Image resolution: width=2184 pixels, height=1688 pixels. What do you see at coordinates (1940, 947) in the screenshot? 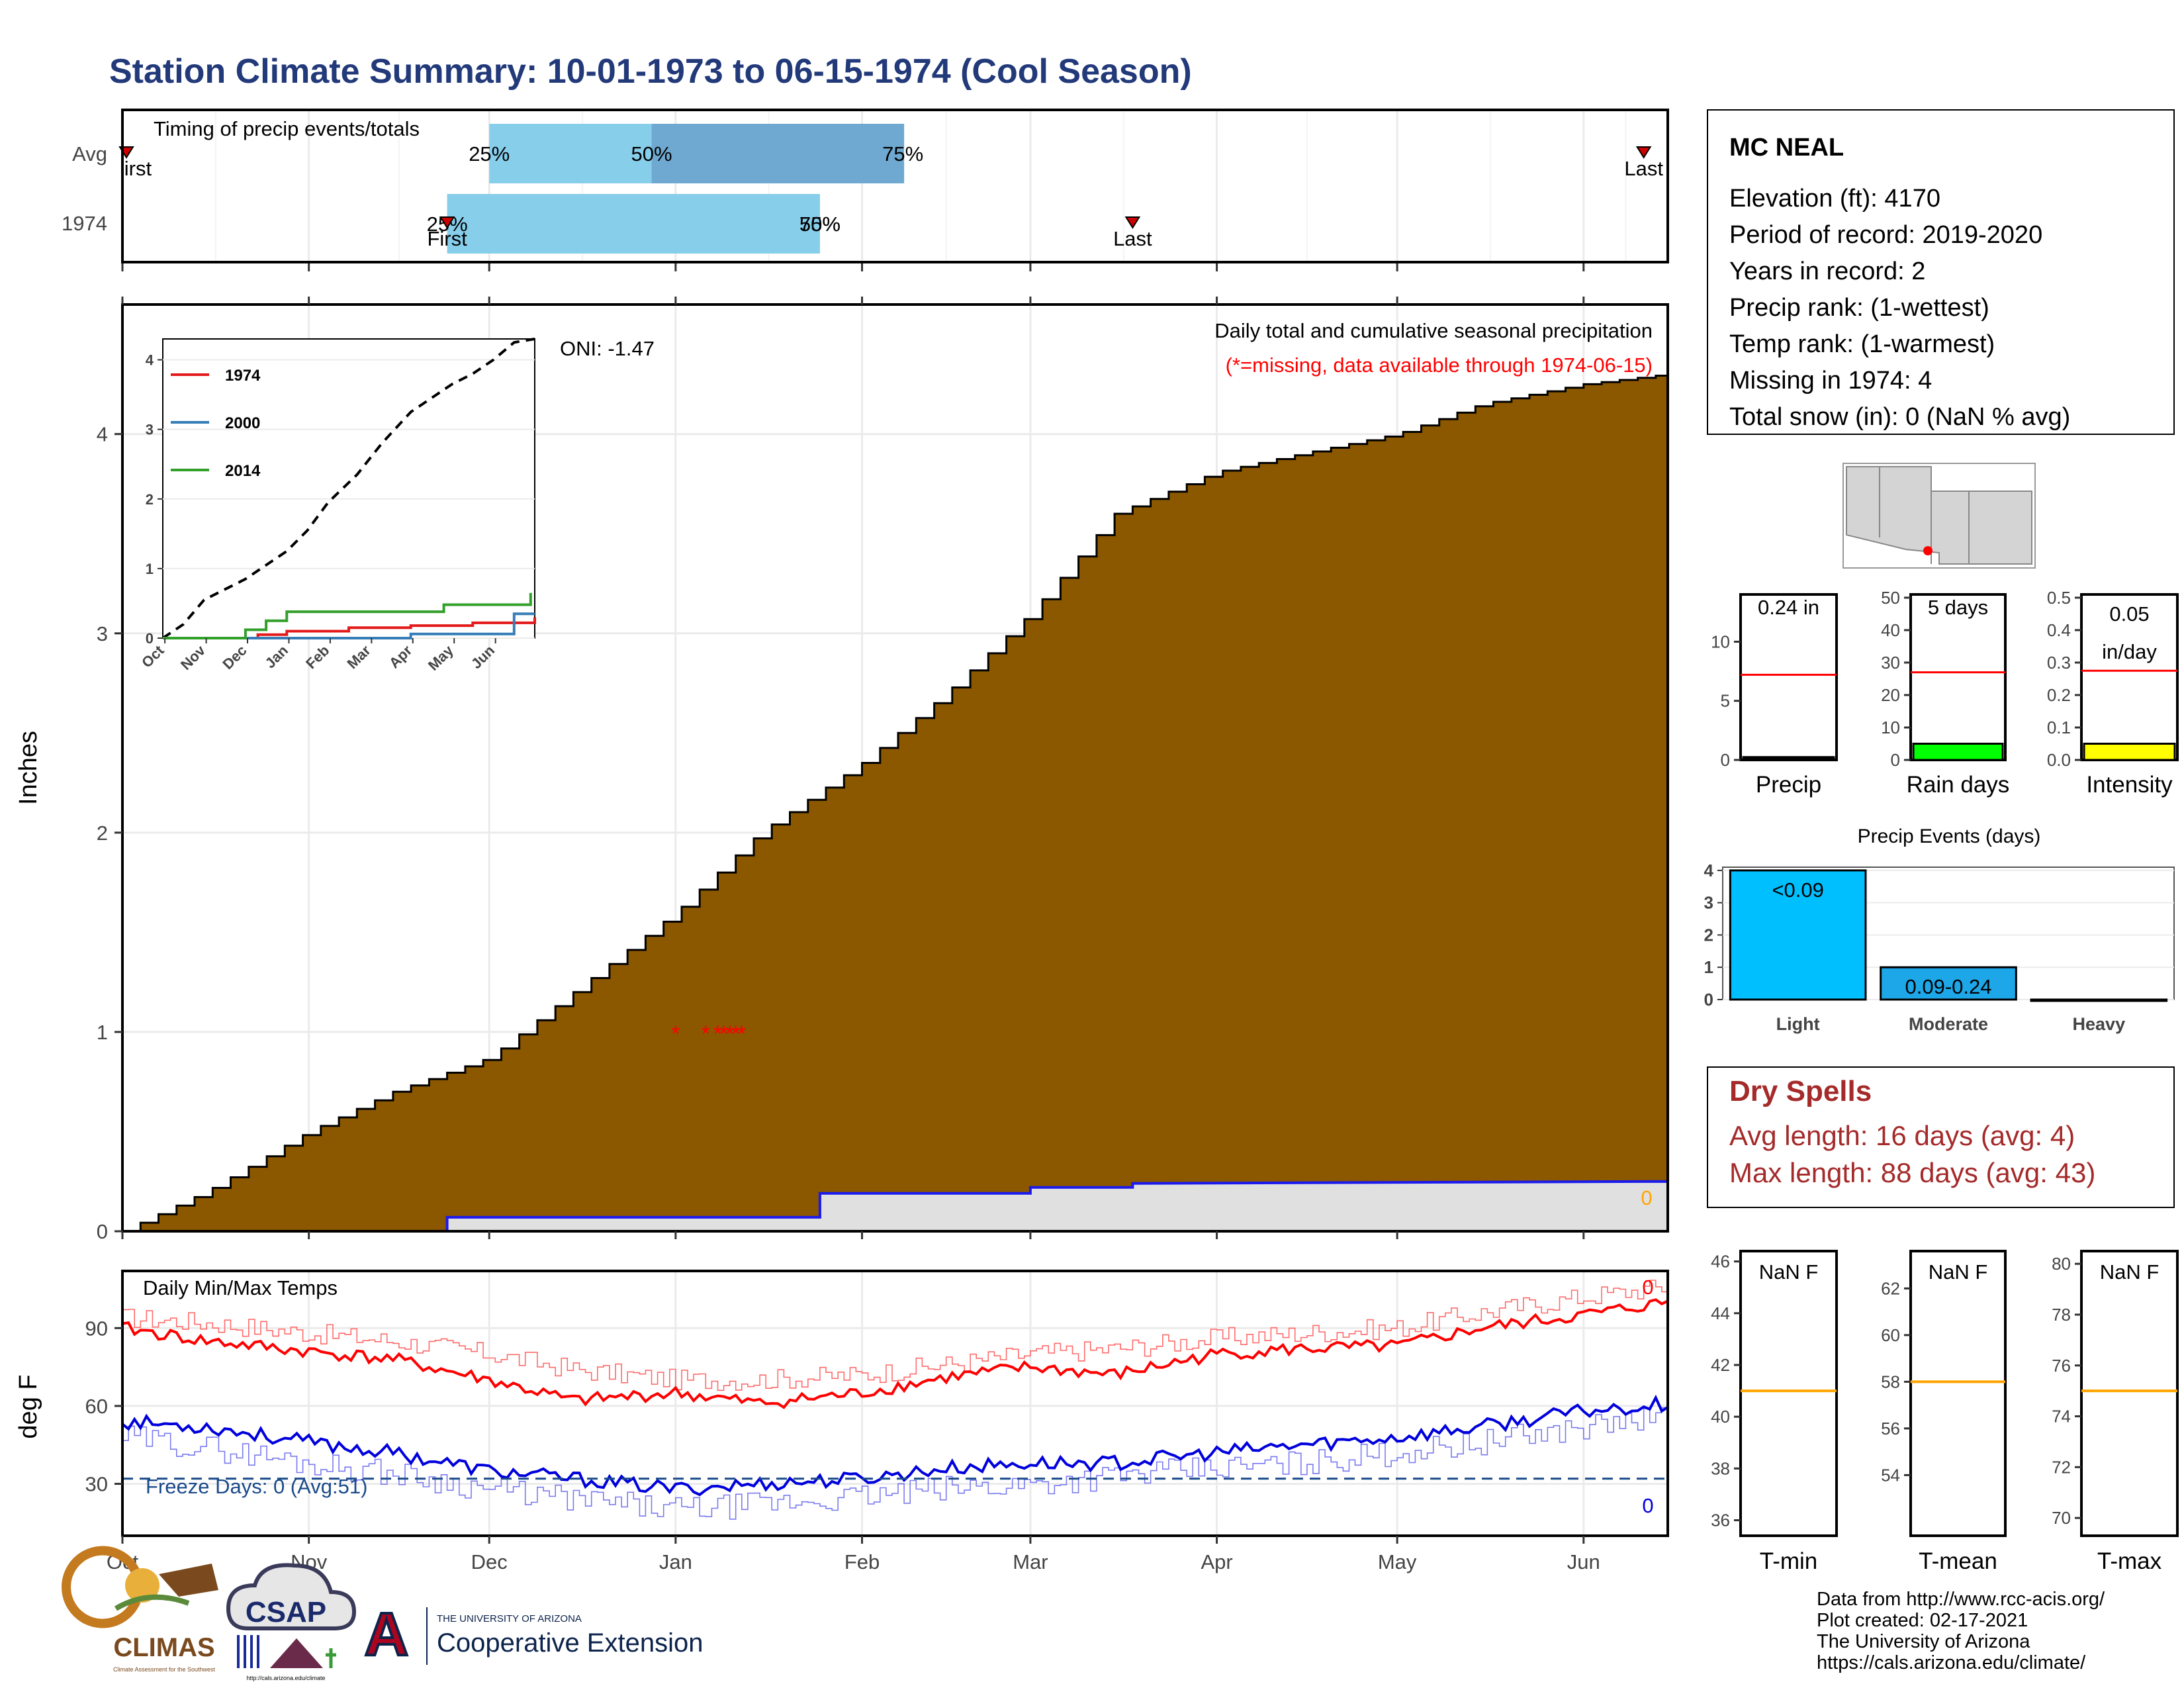
I see `events-chart: 0 1 2 3 4 <0.09 Light 0.09-0.24 Moderate Heavy` at bounding box center [1940, 947].